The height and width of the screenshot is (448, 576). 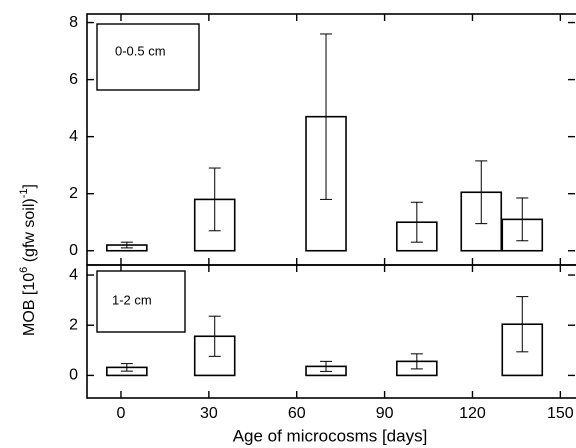 What do you see at coordinates (385, 413) in the screenshot?
I see `x-tick-label: 90` at bounding box center [385, 413].